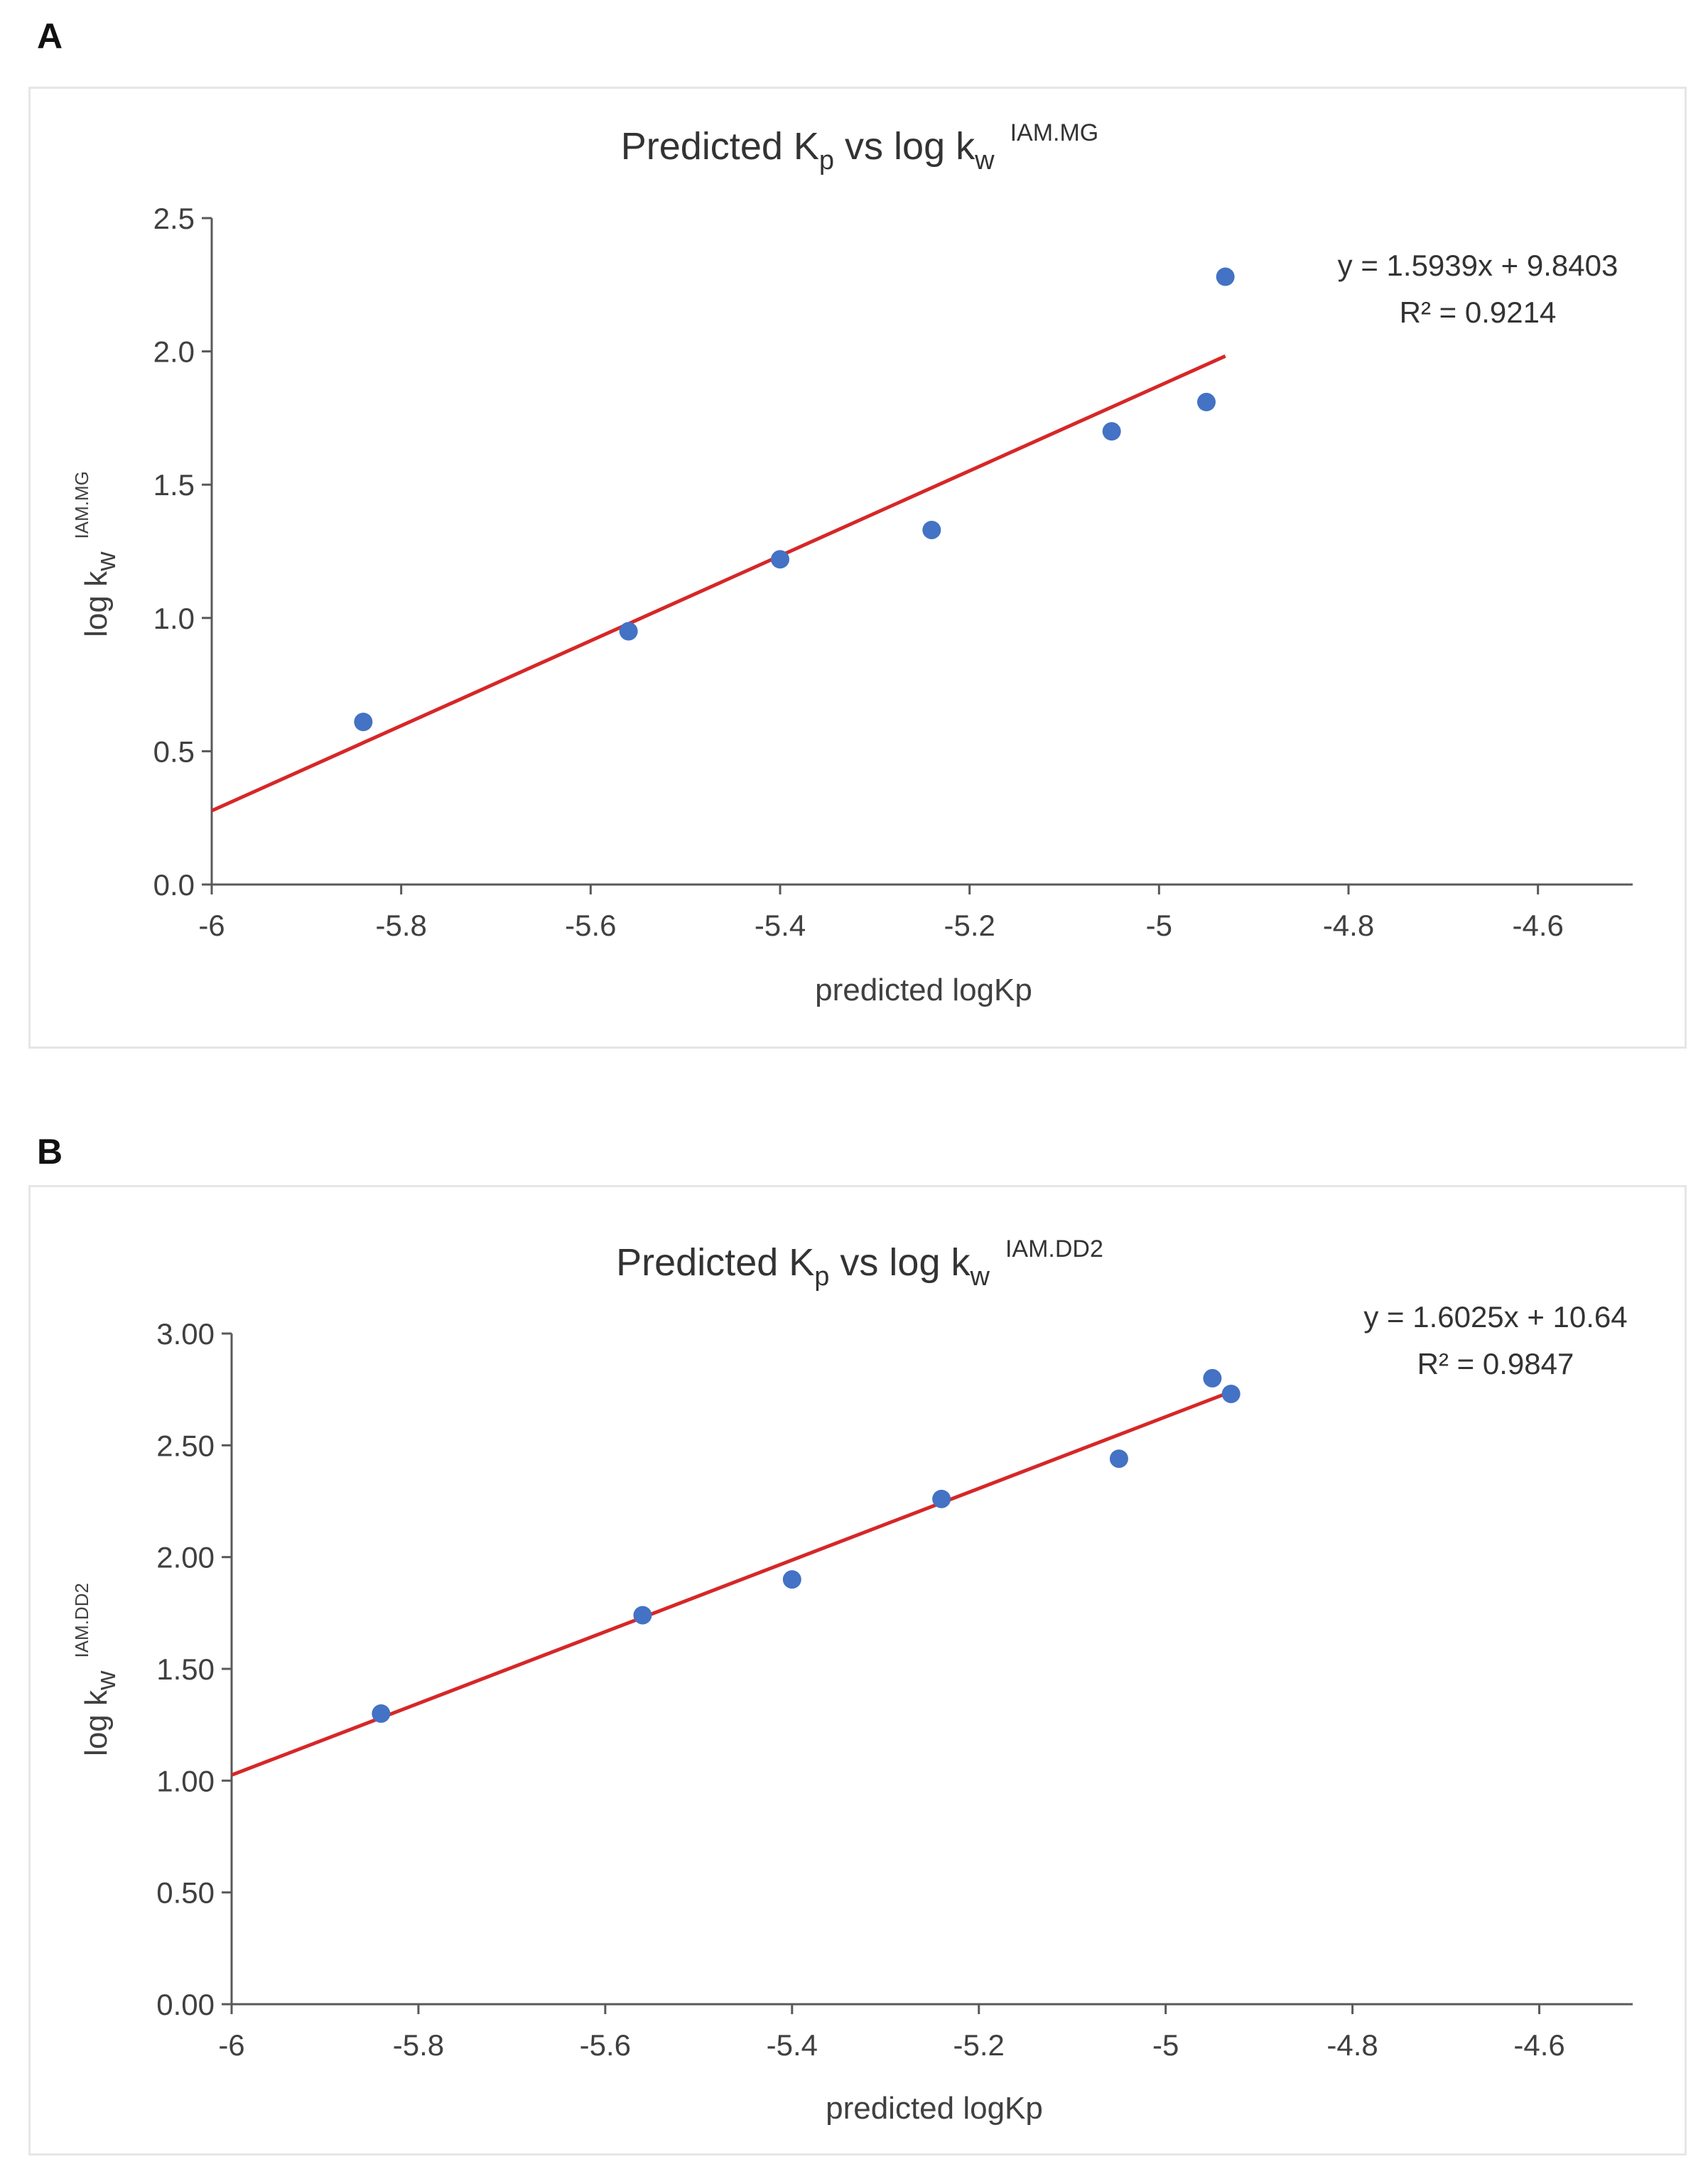  Describe the element at coordinates (174, 485) in the screenshot. I see `chart-a-y-tick-label: 1.5` at that location.